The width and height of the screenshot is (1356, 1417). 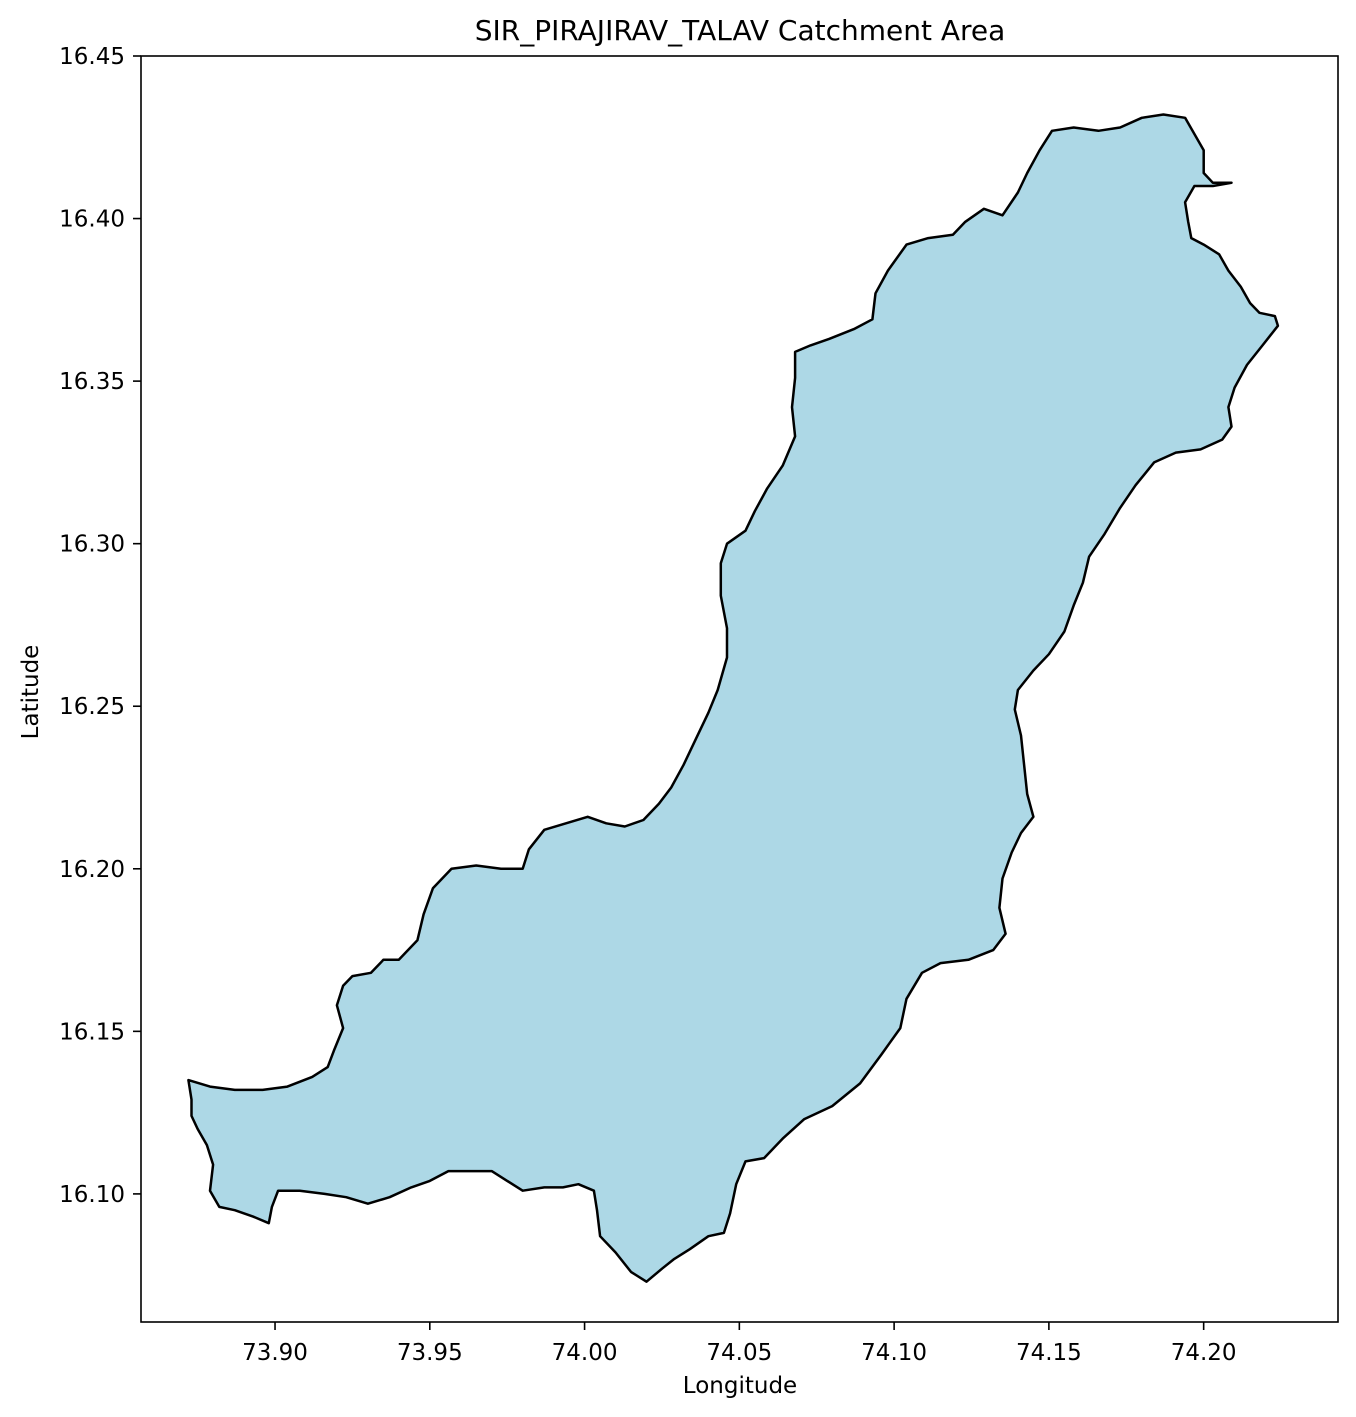 What do you see at coordinates (275, 1353) in the screenshot?
I see `x-tick-label: 73.90` at bounding box center [275, 1353].